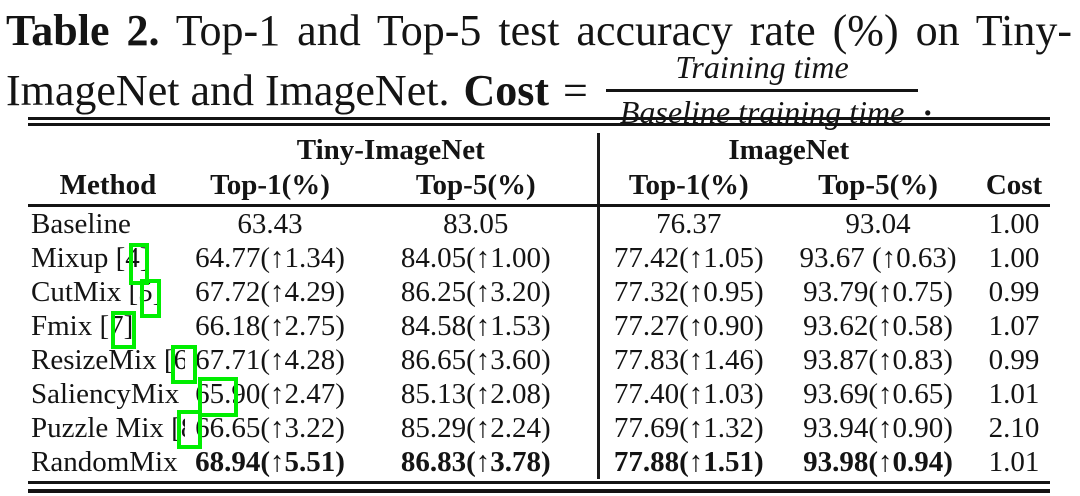  What do you see at coordinates (97, 291) in the screenshot?
I see `cell-method: CutMix [5]` at bounding box center [97, 291].